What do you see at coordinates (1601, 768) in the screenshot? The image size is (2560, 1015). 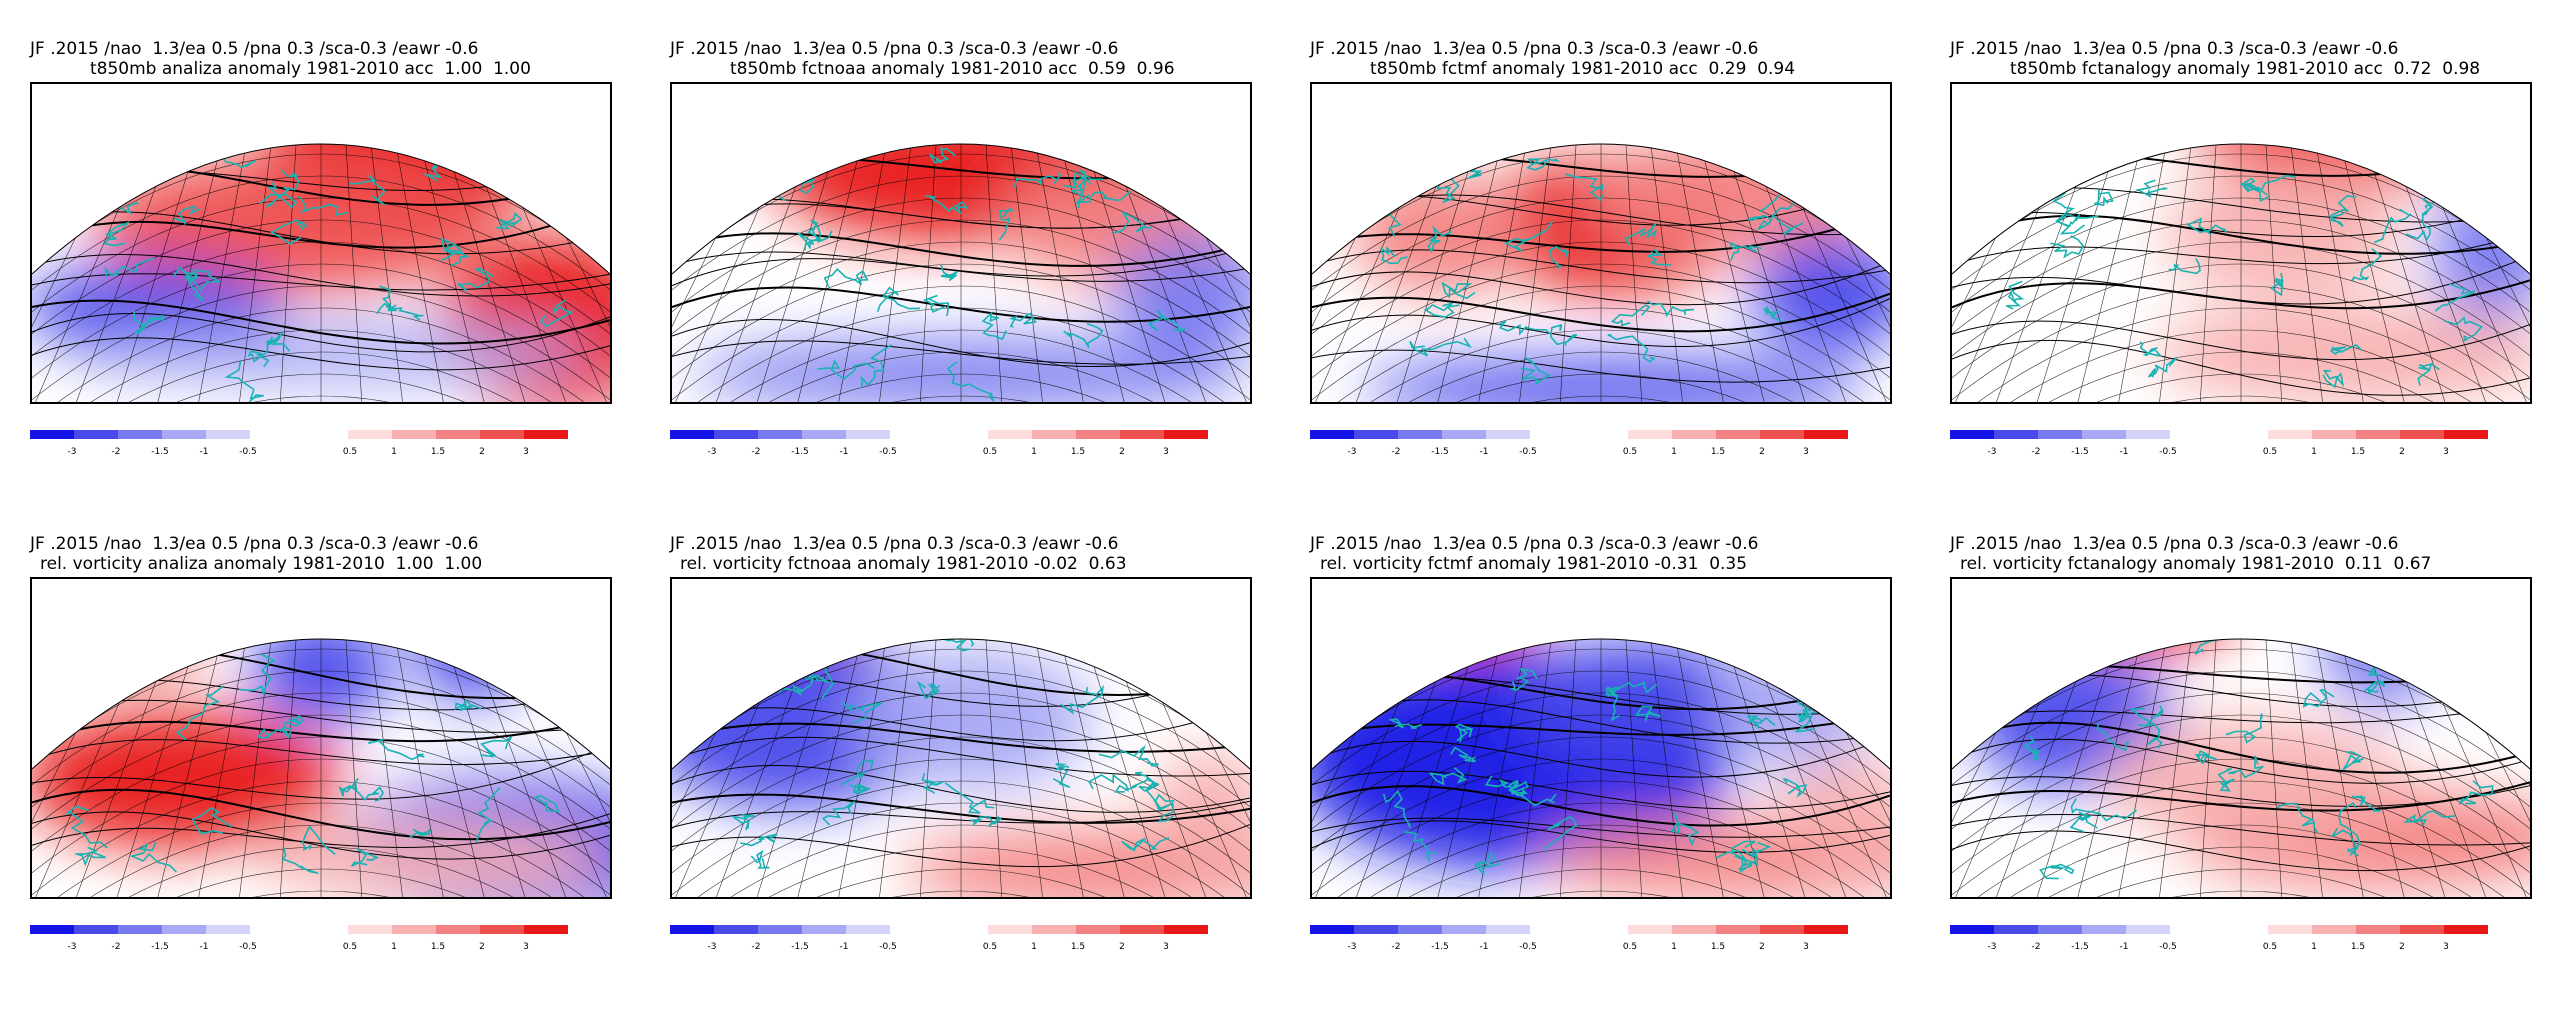 I see `lat-lon-grid` at bounding box center [1601, 768].